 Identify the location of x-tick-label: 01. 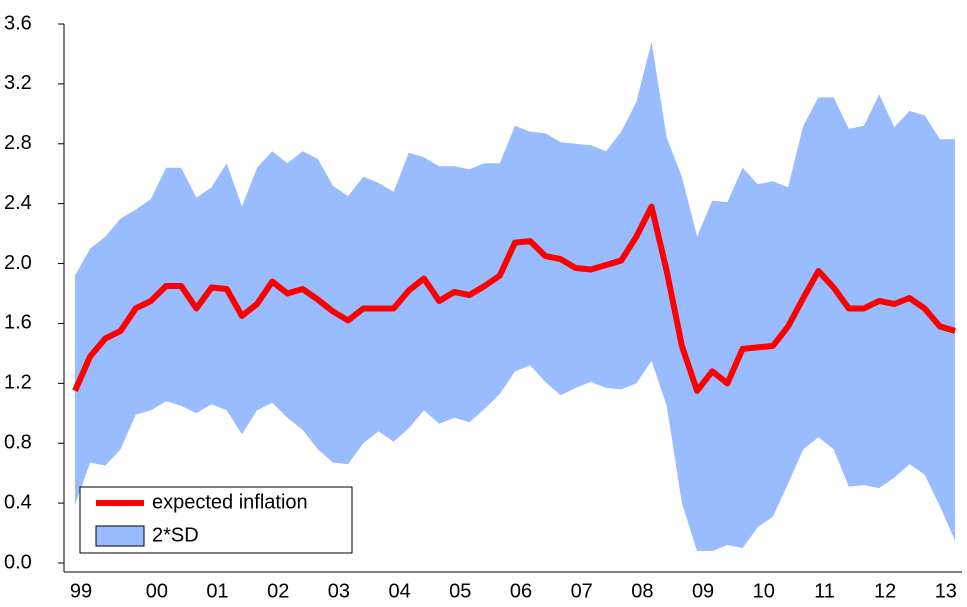
(217, 591).